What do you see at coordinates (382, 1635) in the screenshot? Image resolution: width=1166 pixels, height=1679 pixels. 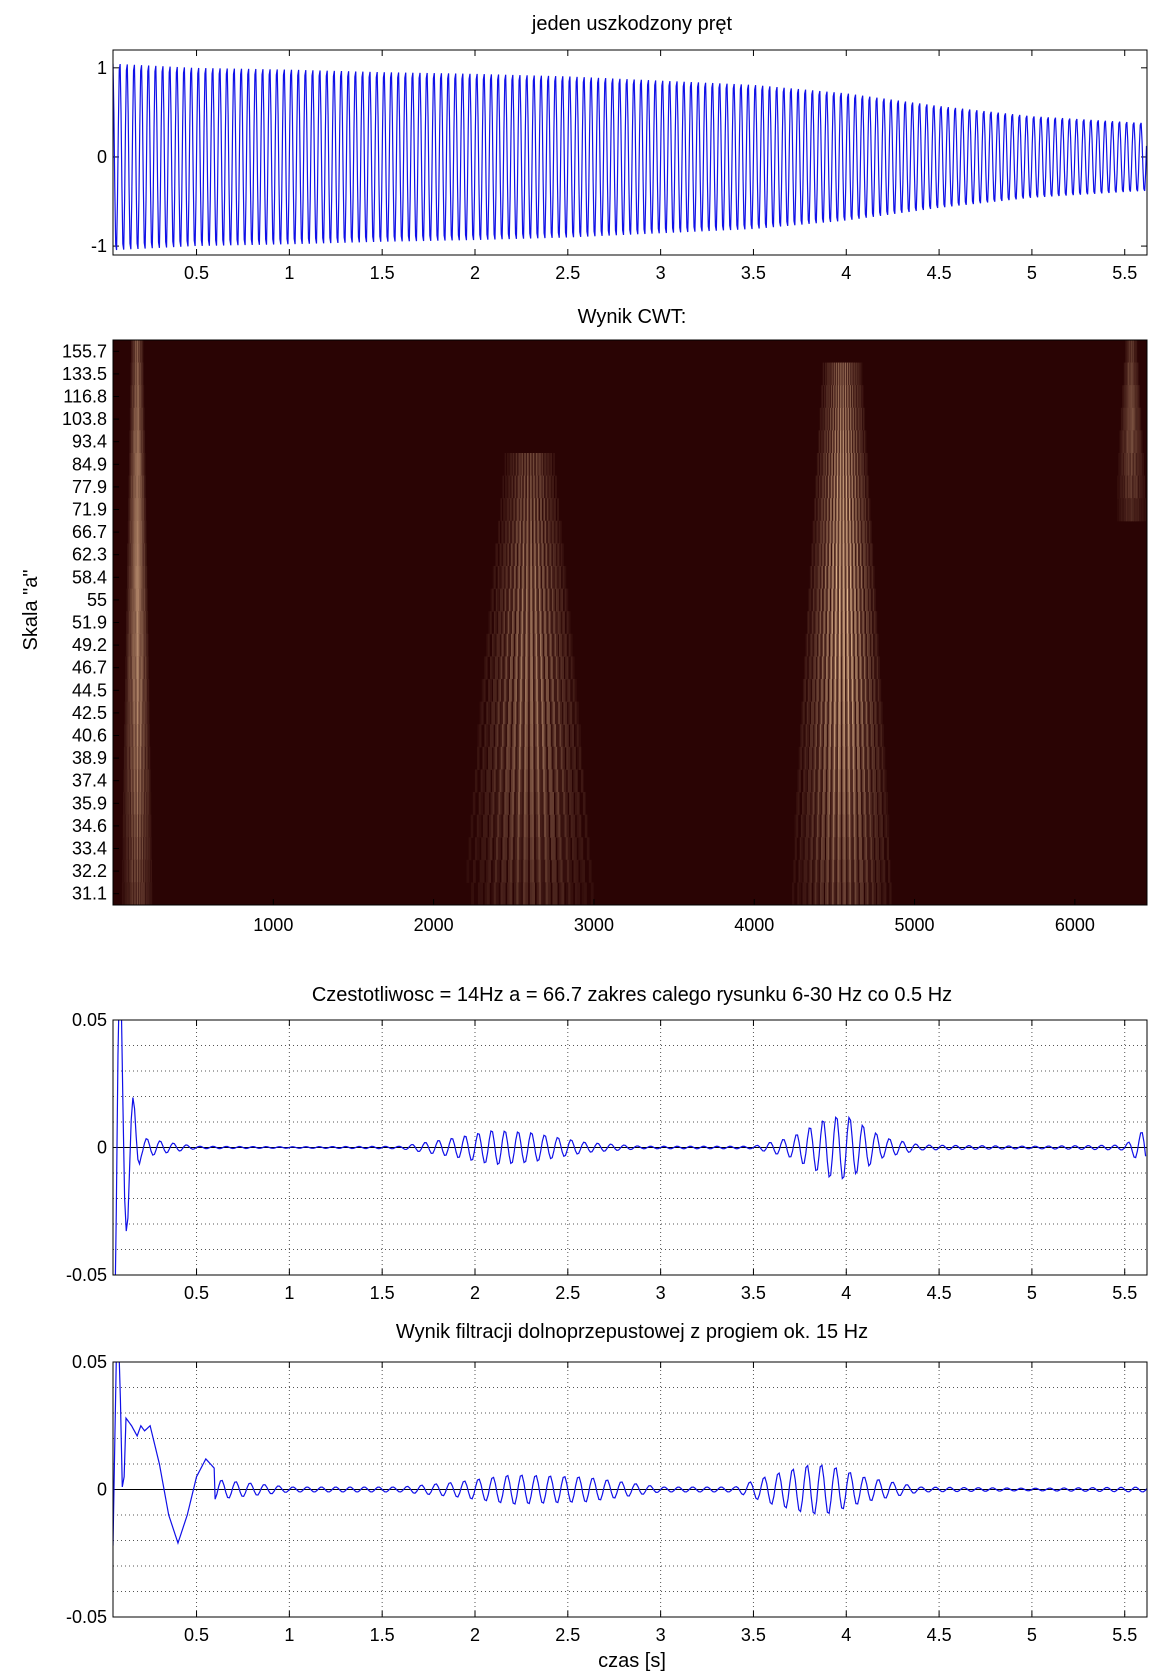 I see `x-tick-label: 1.5` at bounding box center [382, 1635].